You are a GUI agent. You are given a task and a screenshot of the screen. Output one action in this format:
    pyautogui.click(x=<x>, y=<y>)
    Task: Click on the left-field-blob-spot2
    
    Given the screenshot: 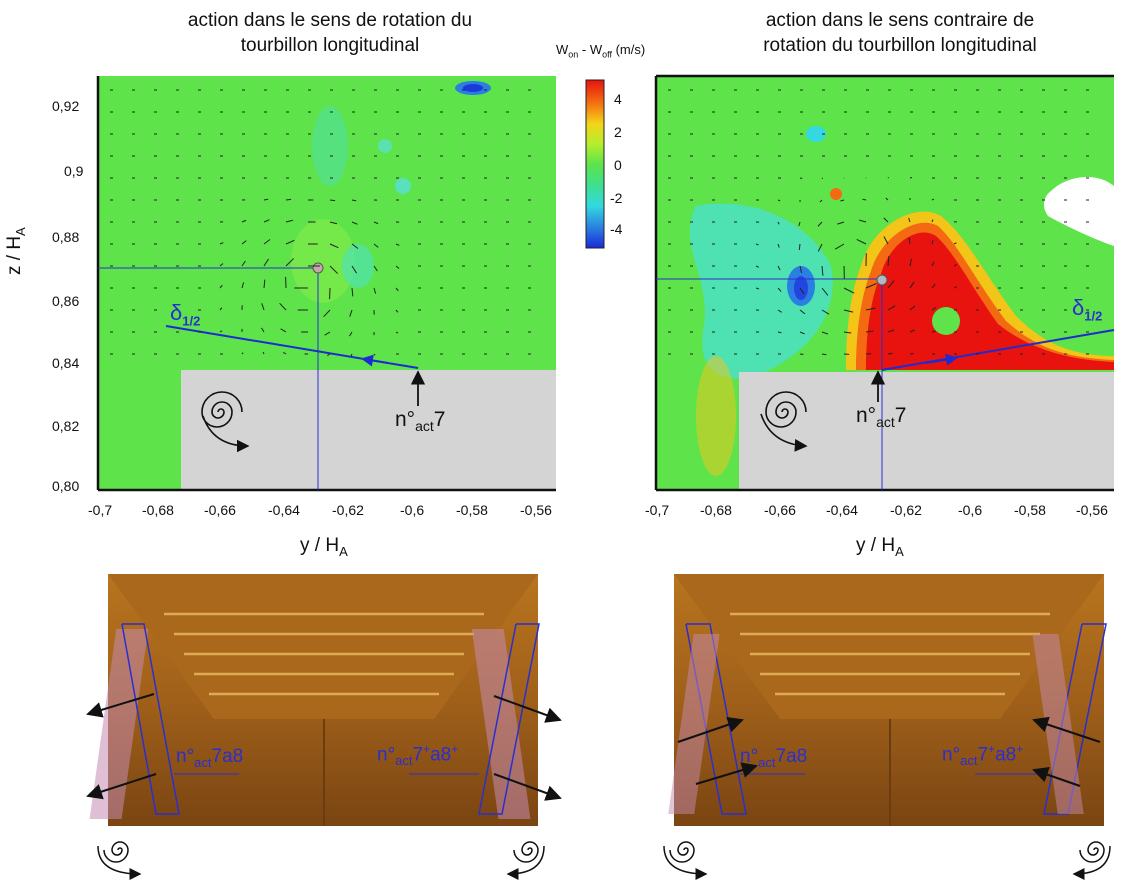 What is the action you would take?
    pyautogui.click(x=385, y=146)
    